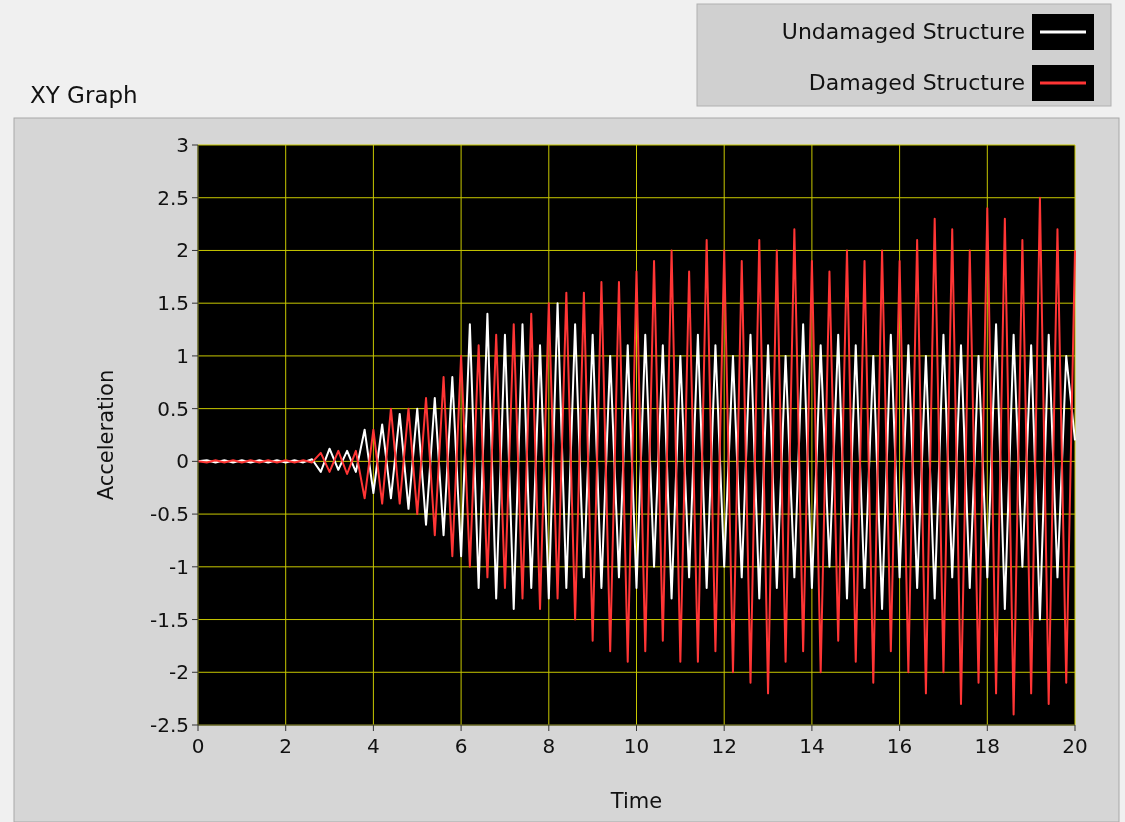 Image resolution: width=1125 pixels, height=822 pixels. Describe the element at coordinates (461, 746) in the screenshot. I see `x-tick-label: 6` at that location.